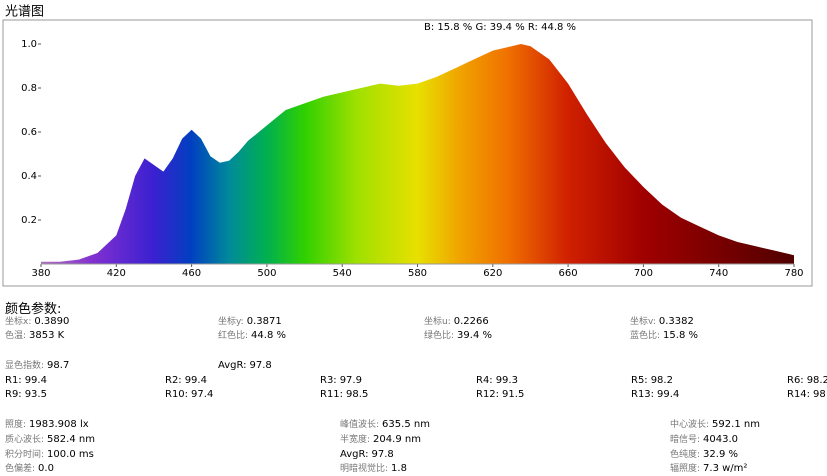 The height and width of the screenshot is (476, 827). What do you see at coordinates (492, 273) in the screenshot?
I see `x-tick-label: 620` at bounding box center [492, 273].